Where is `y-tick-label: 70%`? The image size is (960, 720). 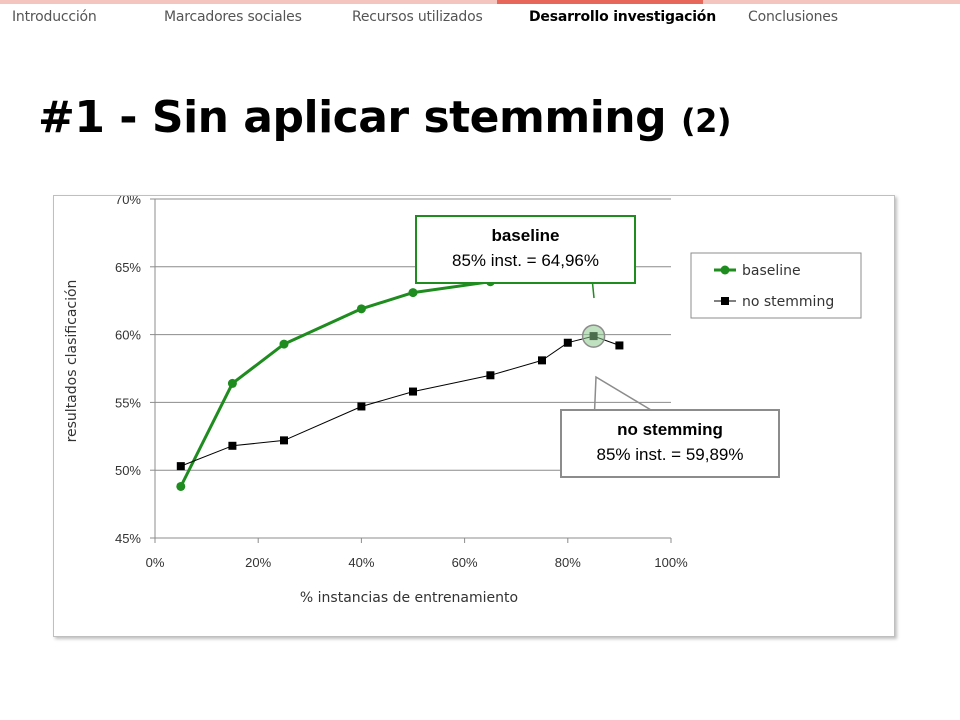
y-tick-label: 70% is located at coordinates (128, 201).